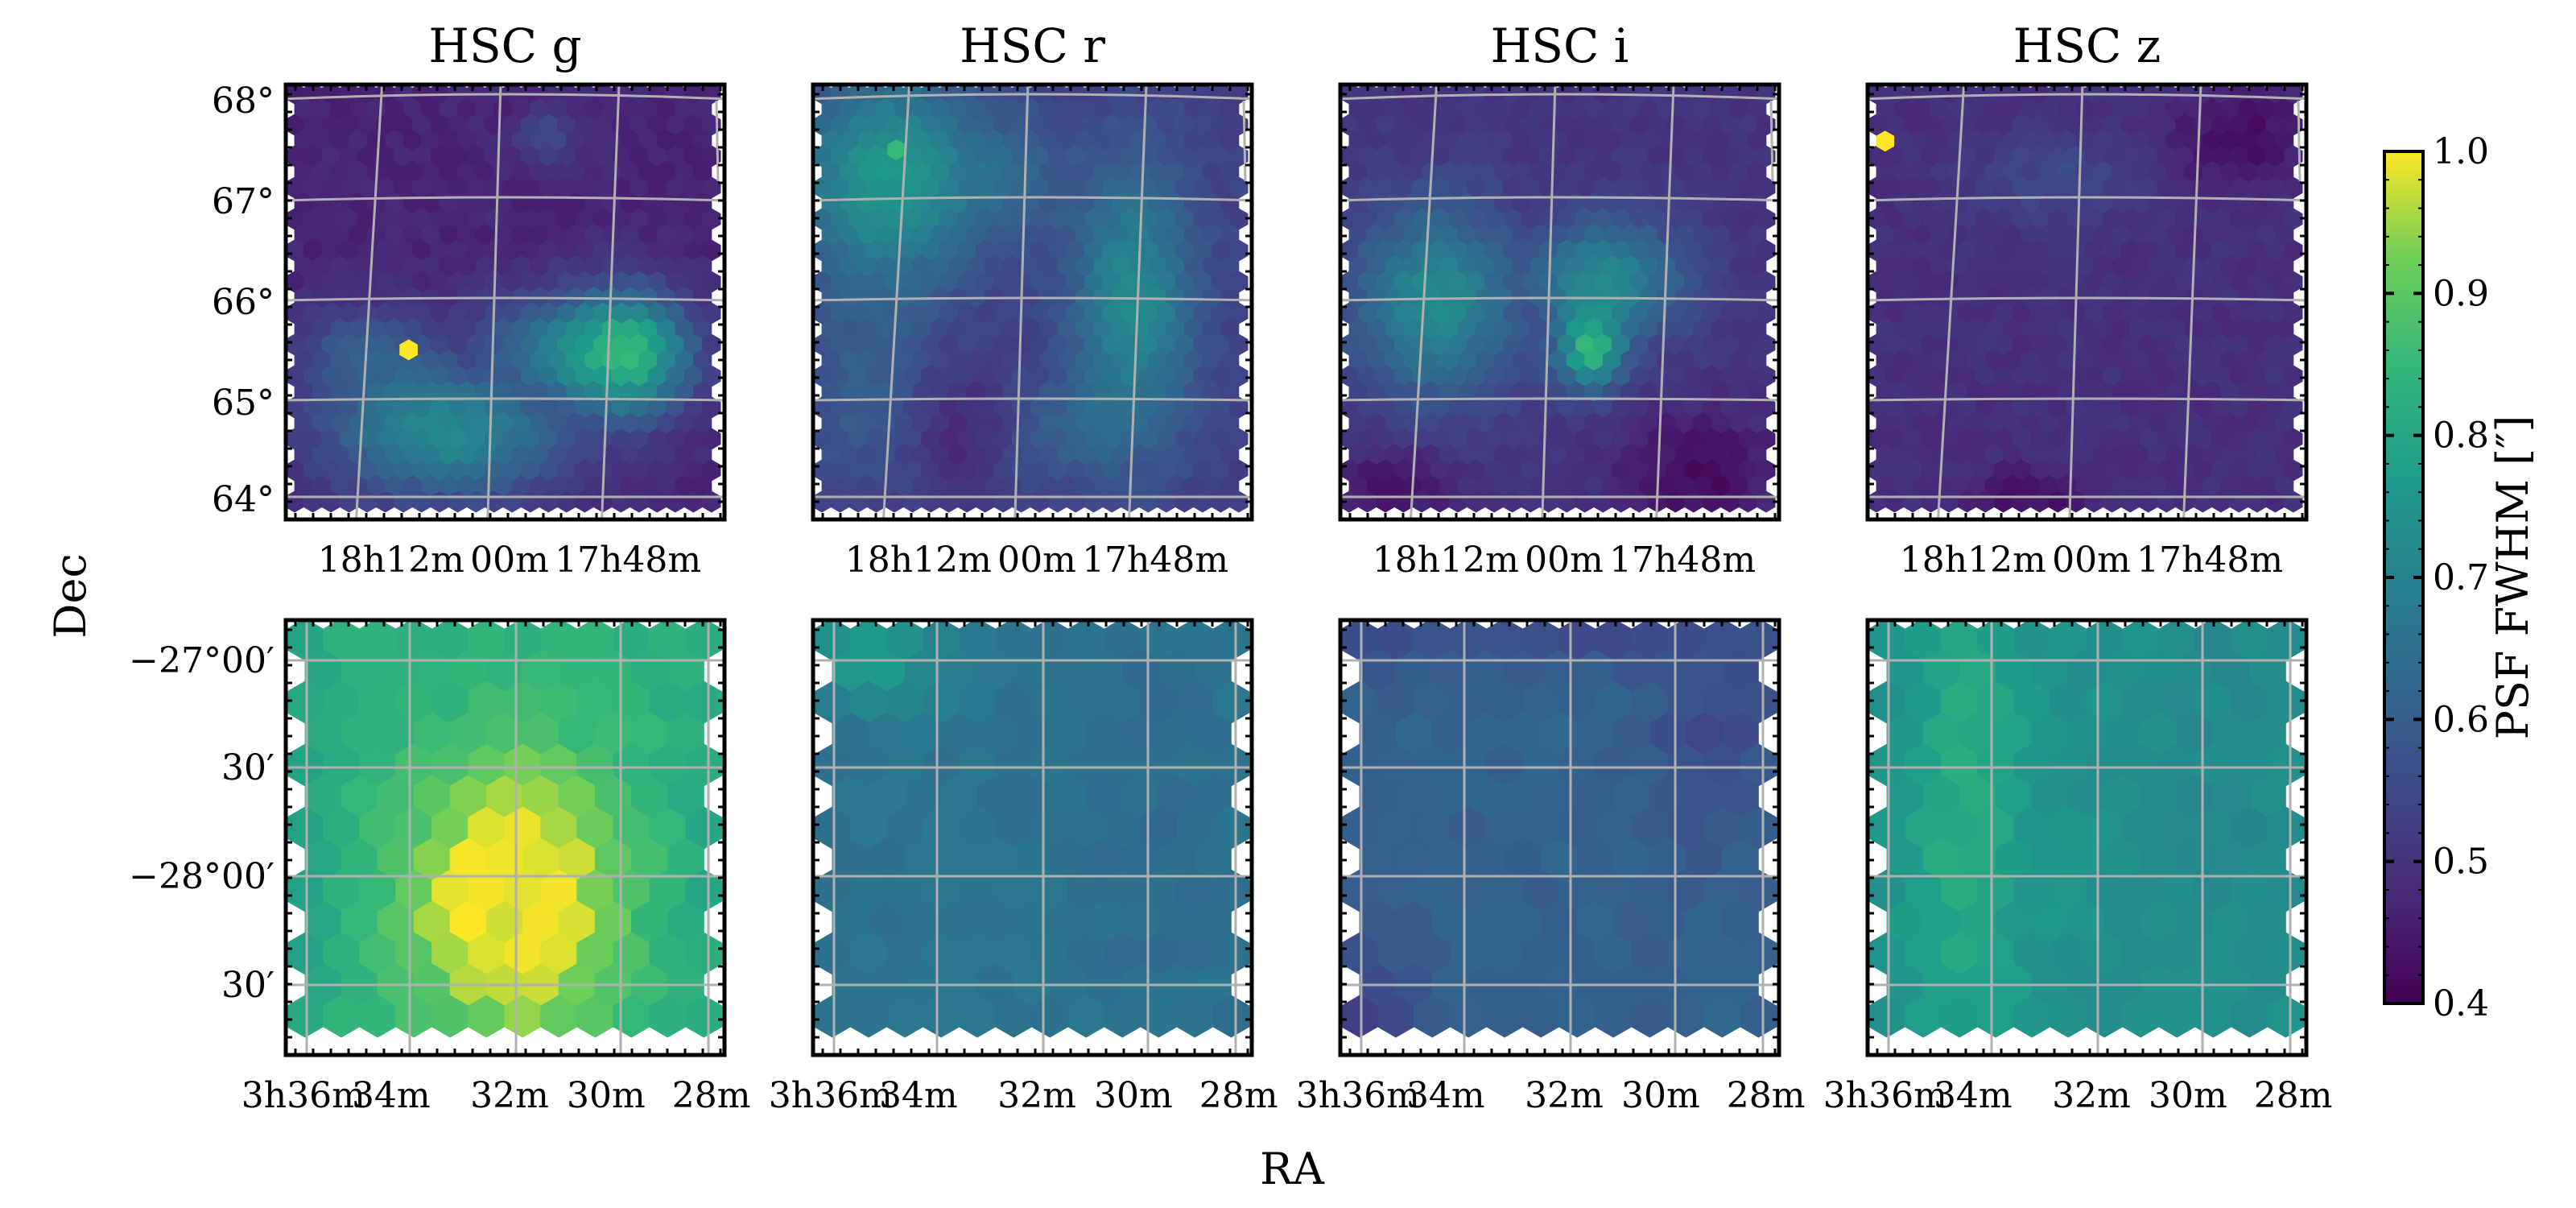 Image resolution: width=2576 pixels, height=1208 pixels. Describe the element at coordinates (1560, 46) in the screenshot. I see `panel-title: HSC i` at that location.